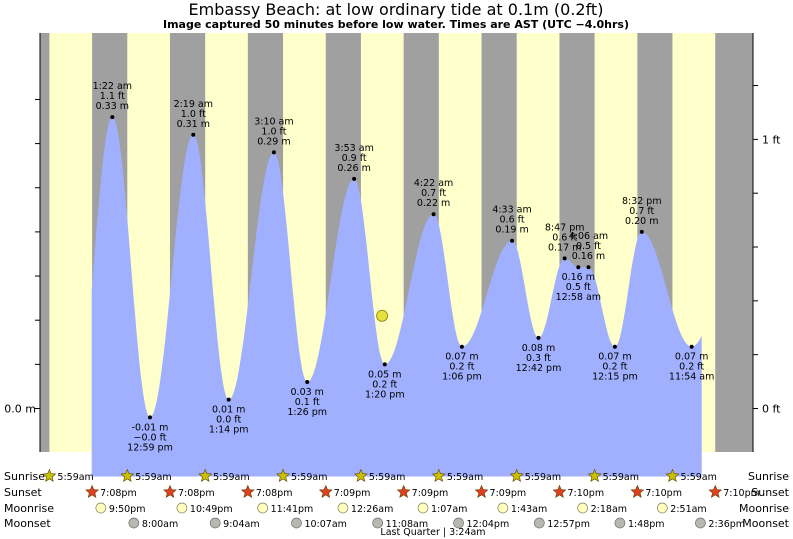 Image resolution: width=793 pixels, height=539 pixels. Describe the element at coordinates (768, 476) in the screenshot. I see `row-label-right: Sunrise` at that location.